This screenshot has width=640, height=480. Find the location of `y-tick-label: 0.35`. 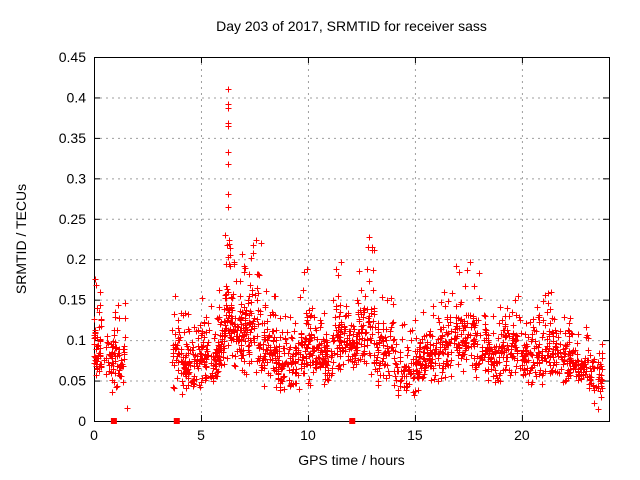

y-tick-label: 0.35 is located at coordinates (72, 138).